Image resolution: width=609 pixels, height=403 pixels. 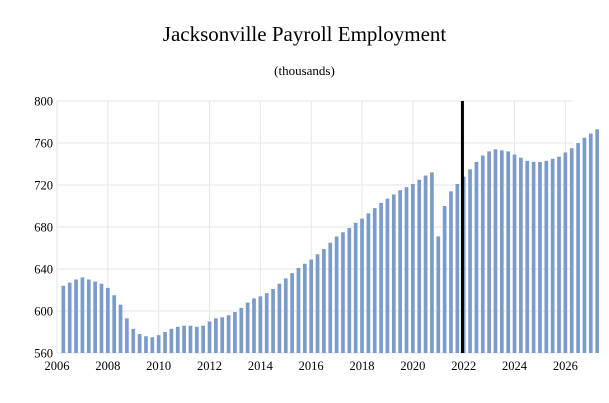 What do you see at coordinates (311, 366) in the screenshot?
I see `x-tick-label: 2016` at bounding box center [311, 366].